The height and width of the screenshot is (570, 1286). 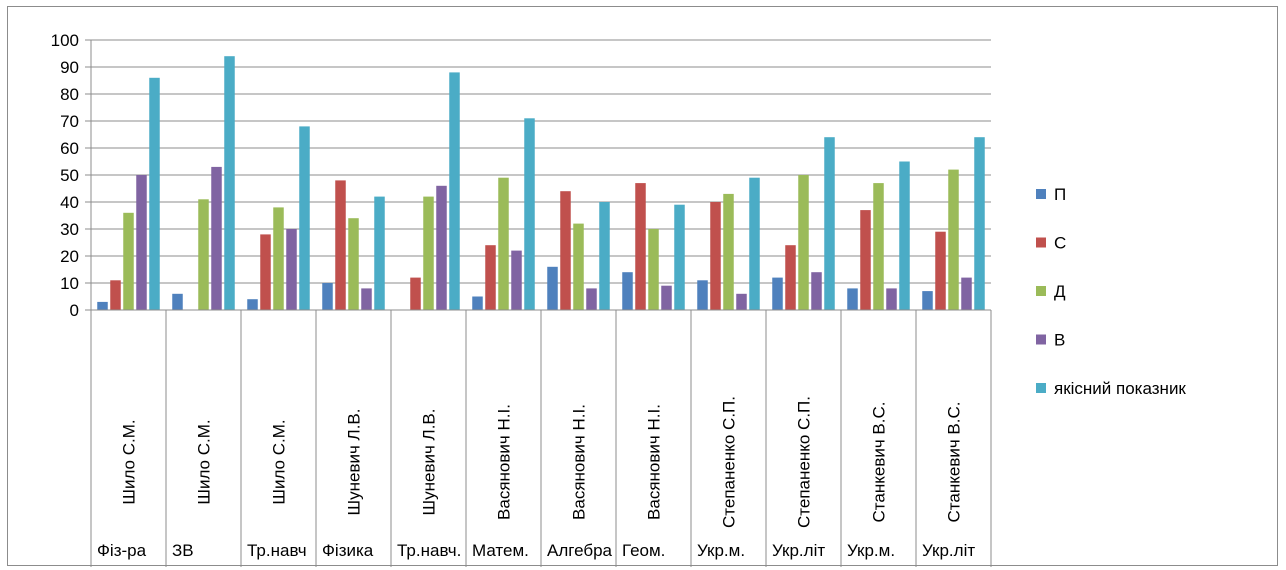 What do you see at coordinates (183, 550) in the screenshot?
I see `category-subject-label: ЗВ` at bounding box center [183, 550].